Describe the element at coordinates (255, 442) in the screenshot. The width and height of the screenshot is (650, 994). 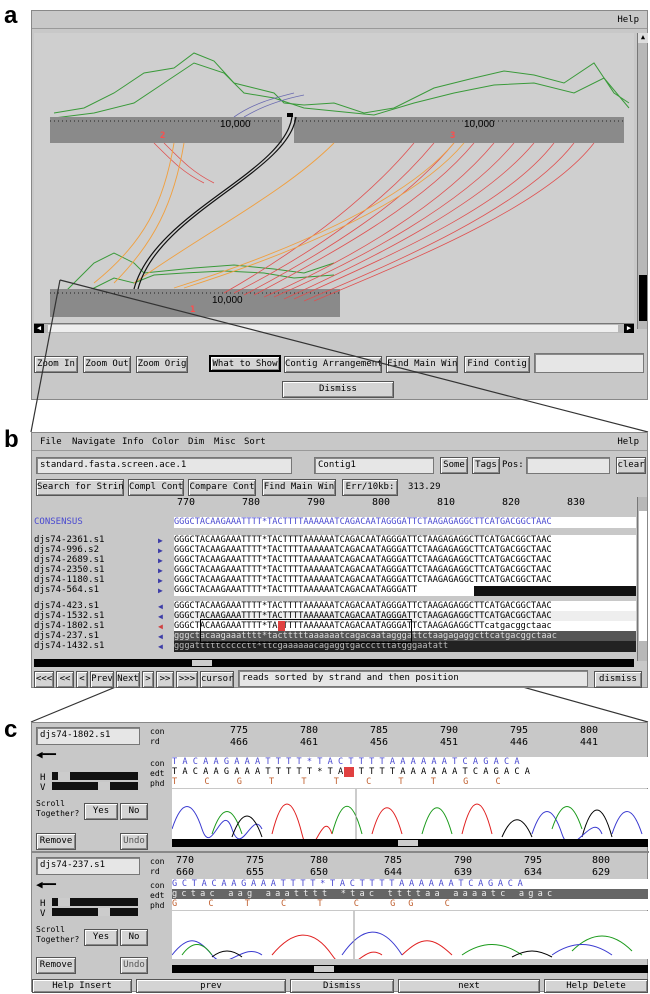
I see `menu-sort: Sort` at that location.